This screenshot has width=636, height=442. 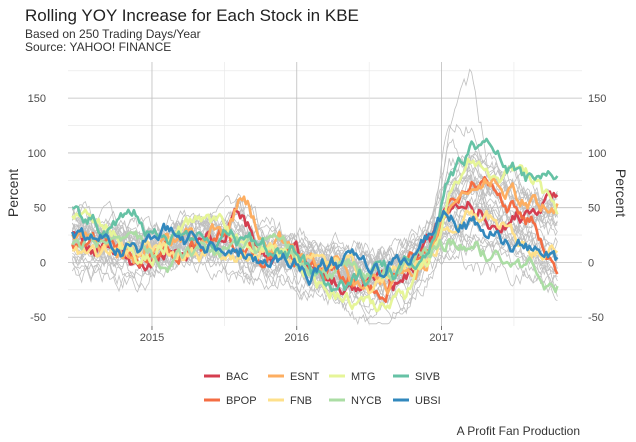 I want to click on y-tick-label-right: 150, so click(x=597, y=99).